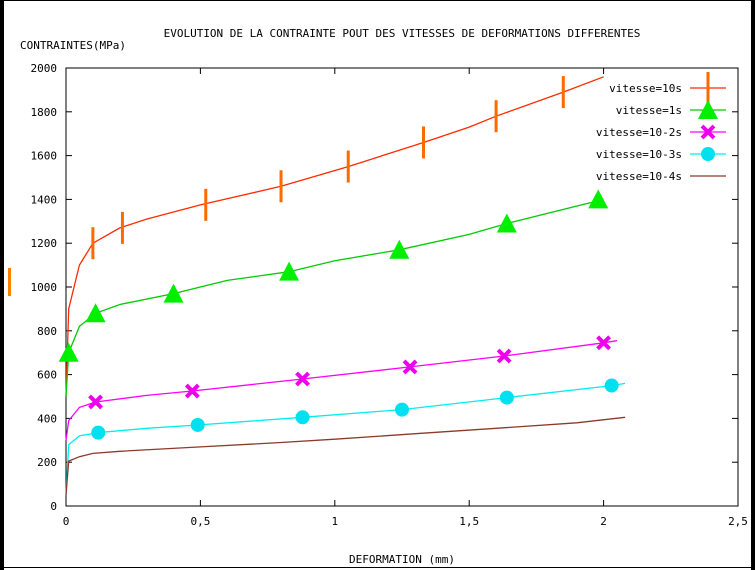 Image resolution: width=755 pixels, height=570 pixels. Describe the element at coordinates (66, 521) in the screenshot. I see `x-tick-label: 0` at that location.